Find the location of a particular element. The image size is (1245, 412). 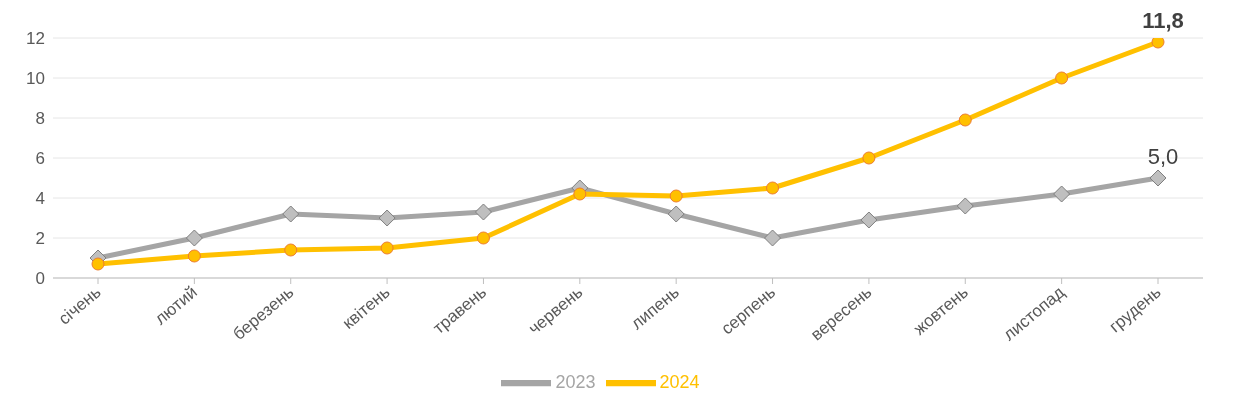

y-tick-label: 6 is located at coordinates (40, 159).